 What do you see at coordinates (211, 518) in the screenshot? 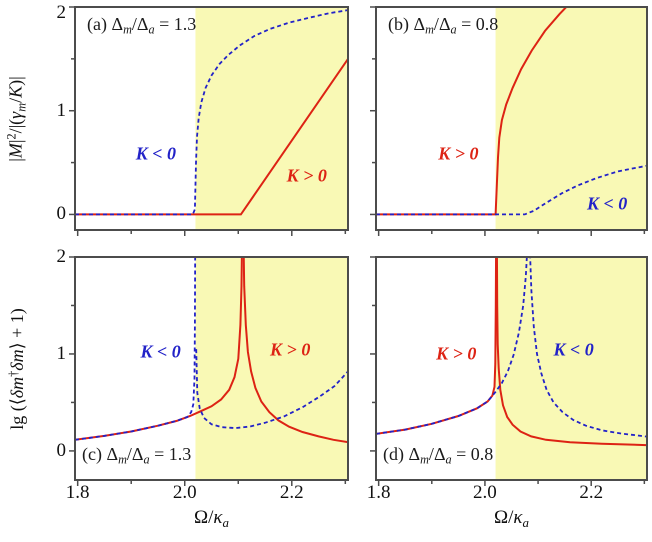
I see `x-axis-label-c: Ω/κa` at bounding box center [211, 518].